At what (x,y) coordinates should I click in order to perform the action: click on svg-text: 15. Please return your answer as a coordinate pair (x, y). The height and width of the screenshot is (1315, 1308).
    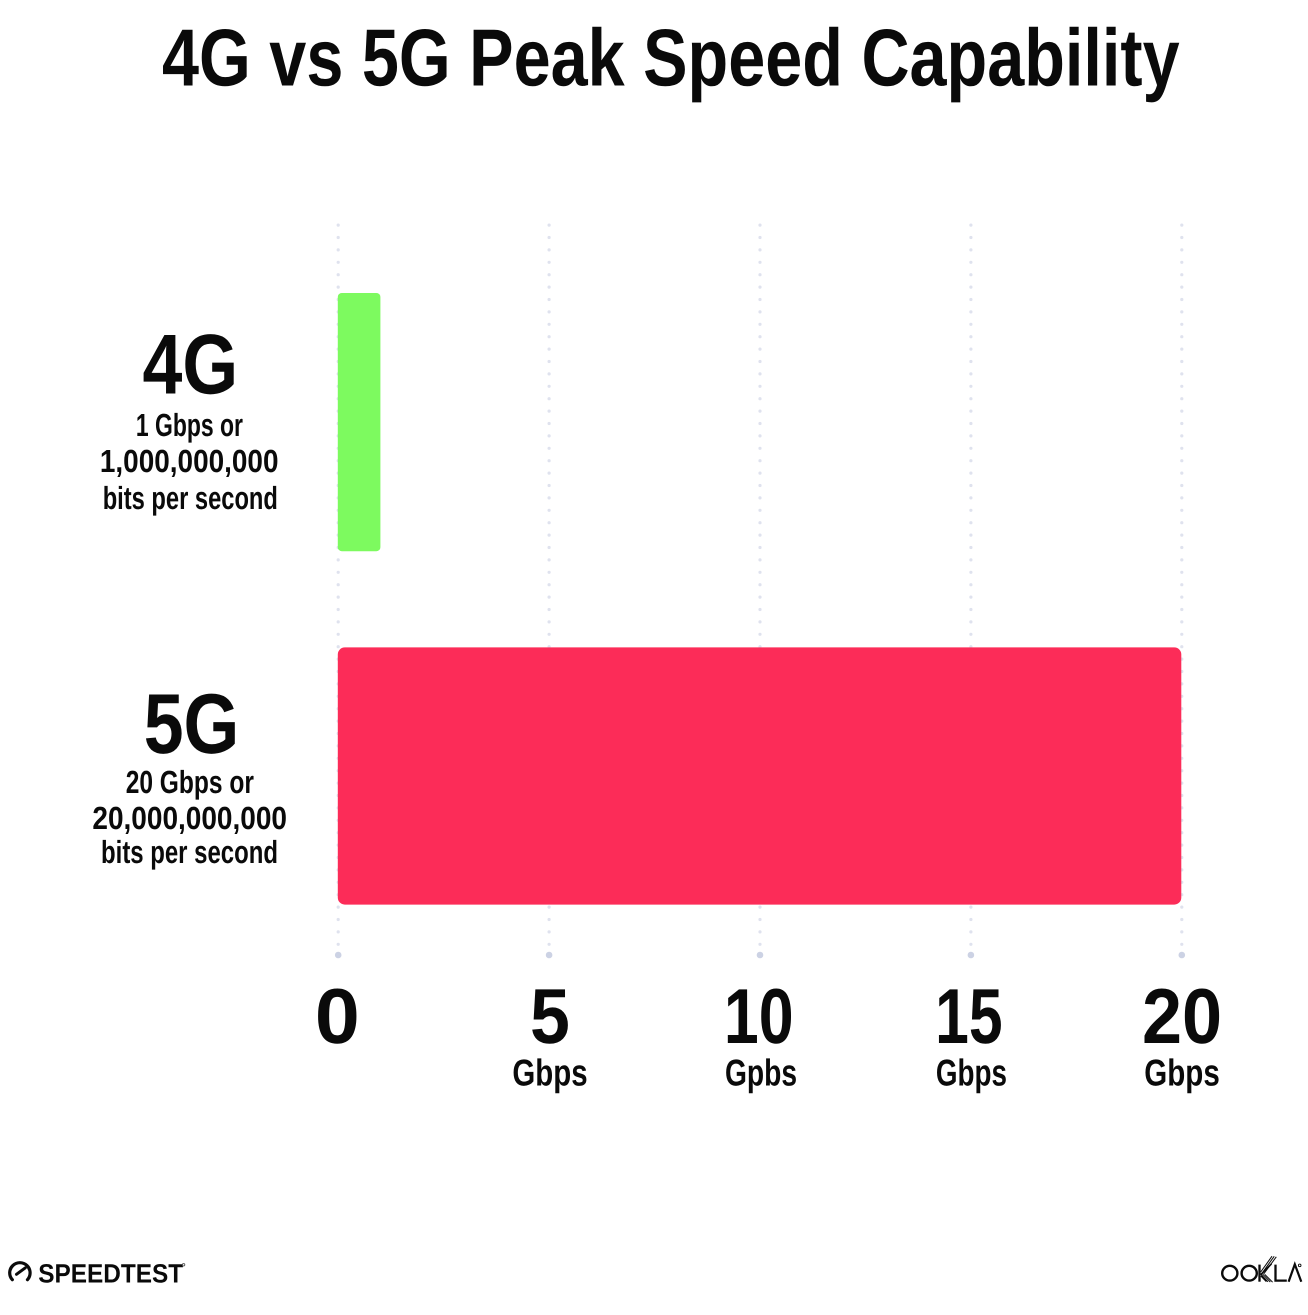
    Looking at the image, I should click on (969, 1016).